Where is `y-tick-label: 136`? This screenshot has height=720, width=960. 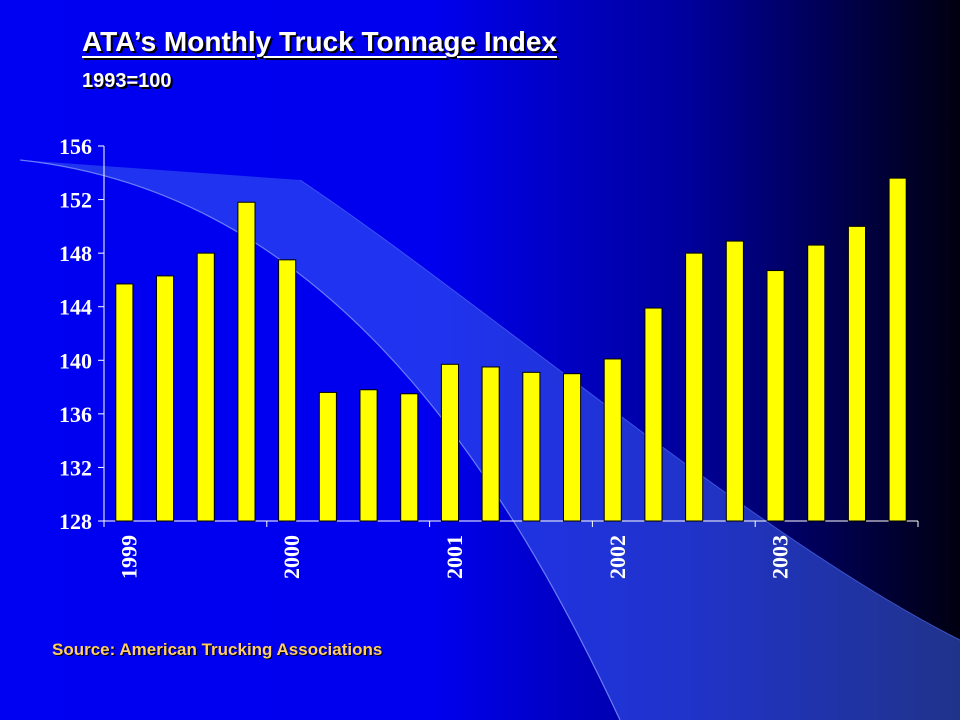 y-tick-label: 136 is located at coordinates (75, 414).